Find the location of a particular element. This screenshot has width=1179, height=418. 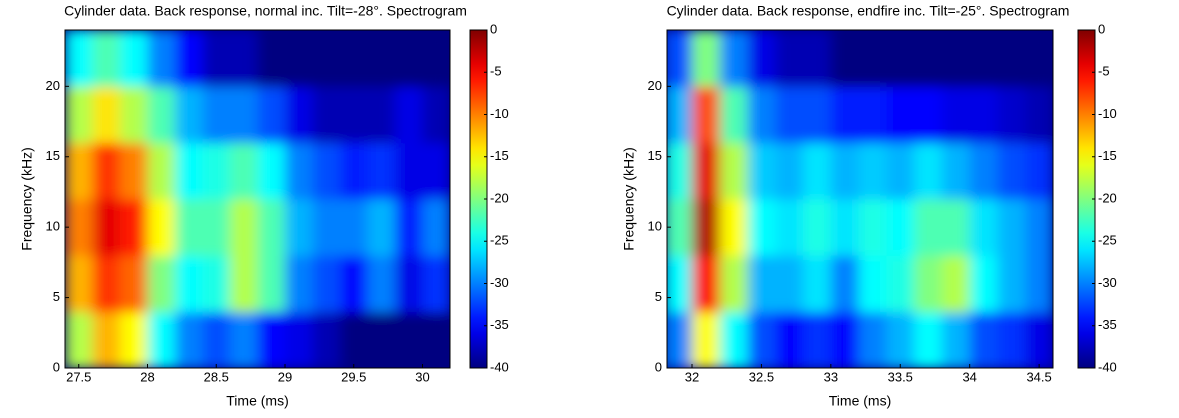

y-axis-label: Frequency (kHz) is located at coordinates (27, 198).